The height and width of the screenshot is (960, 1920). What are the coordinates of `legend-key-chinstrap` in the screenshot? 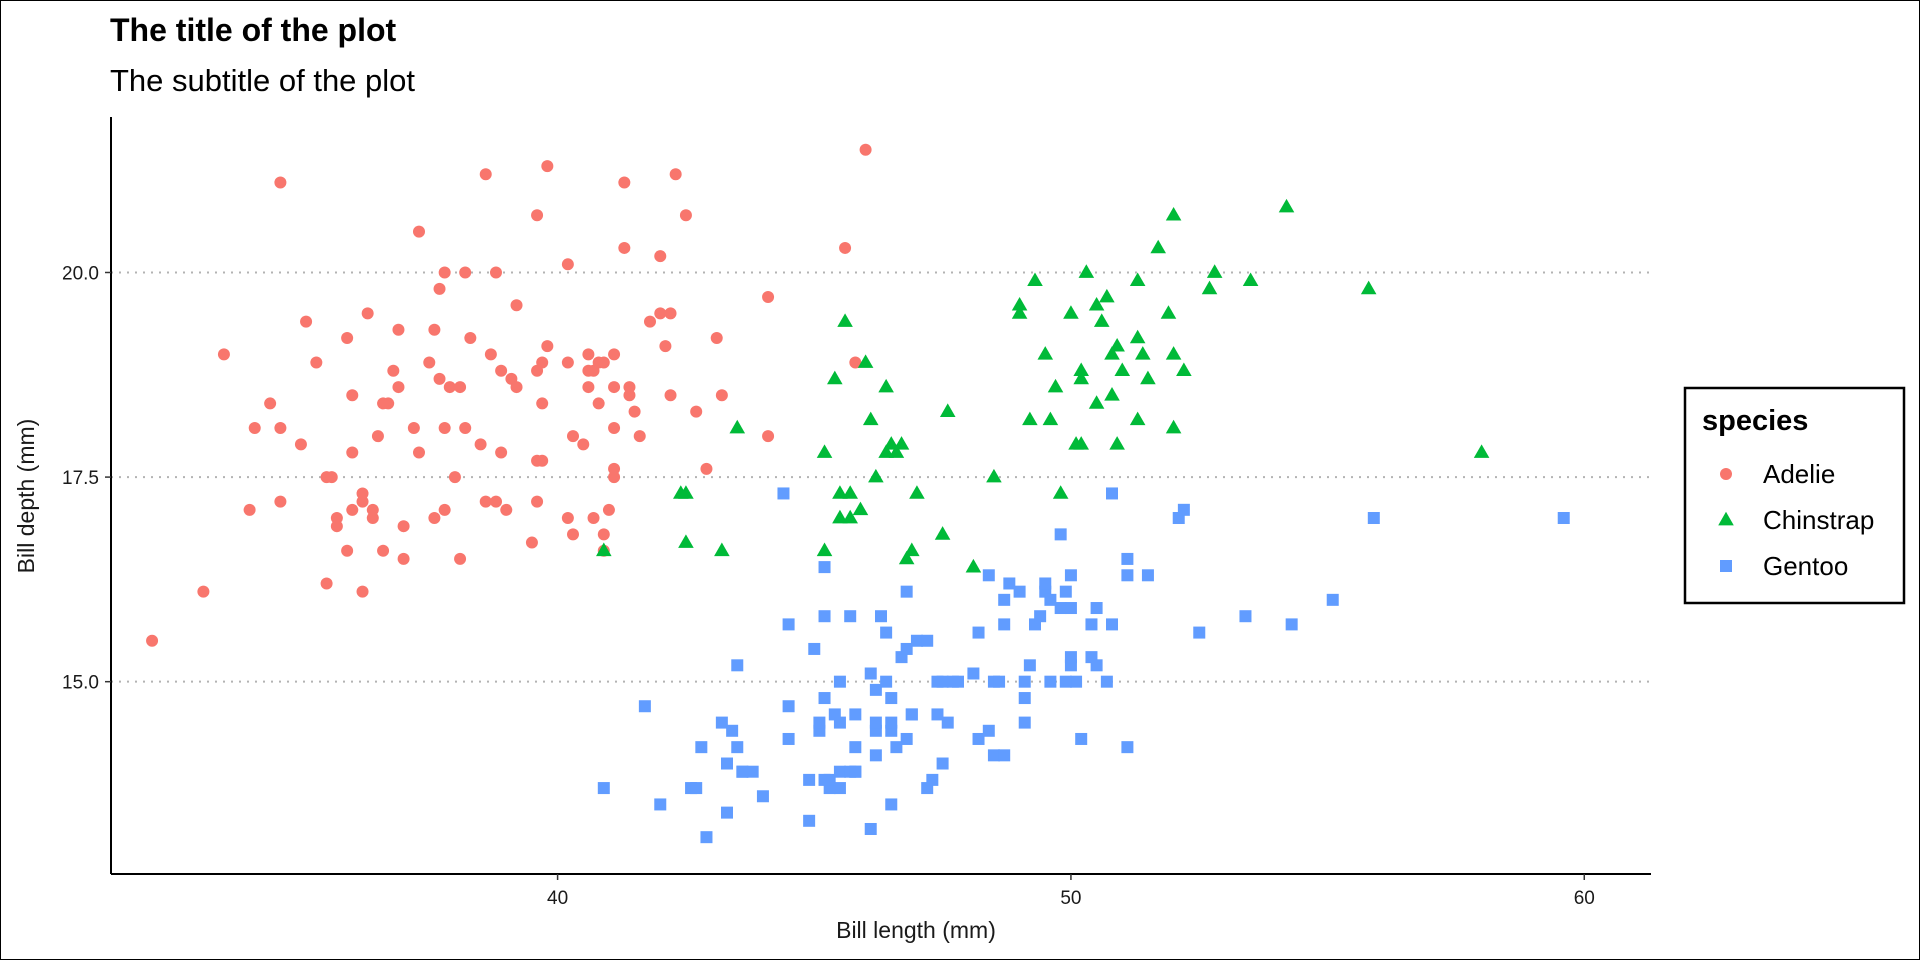 It's located at (1726, 518).